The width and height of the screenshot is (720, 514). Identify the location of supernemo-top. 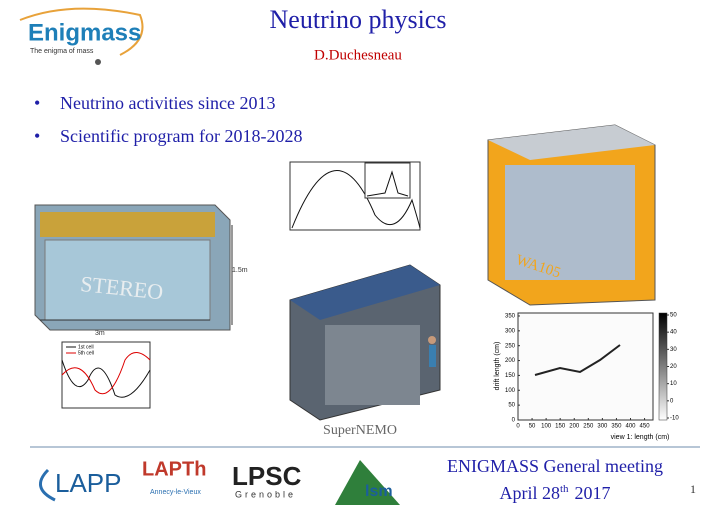
(365, 292).